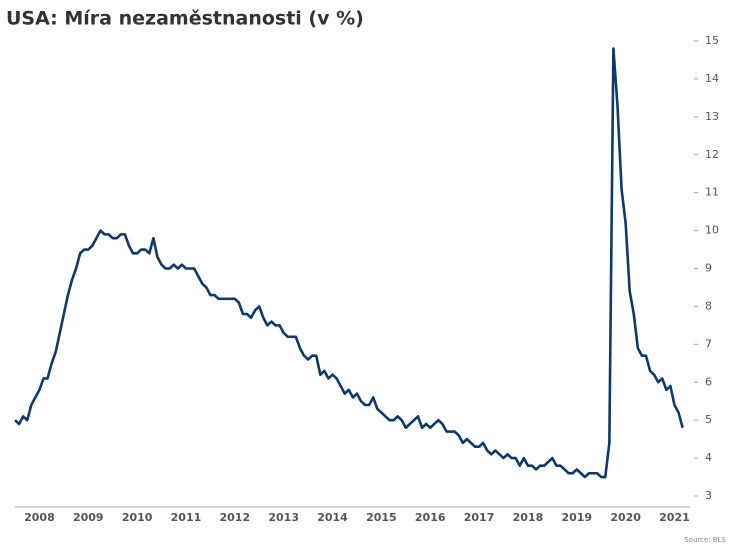 This screenshot has width=734, height=550. I want to click on x-tick-label: 2015, so click(381, 517).